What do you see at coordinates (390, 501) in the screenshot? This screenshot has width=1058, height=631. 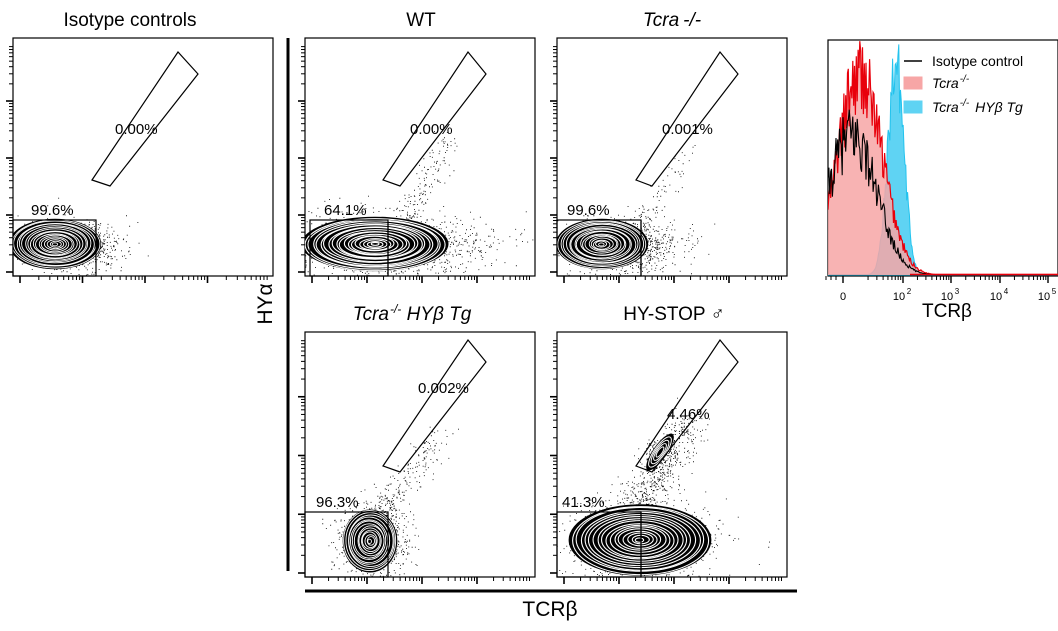 I see `plot-tcra-hyb` at bounding box center [390, 501].